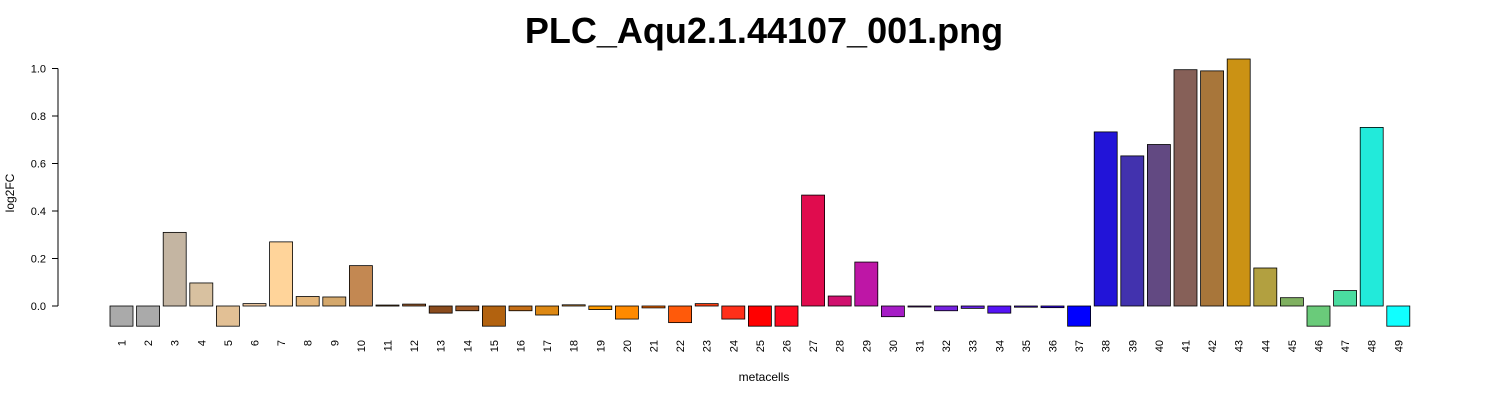 This screenshot has height=400, width=1500. Describe the element at coordinates (814, 346) in the screenshot. I see `x-tick-label: 27` at that location.